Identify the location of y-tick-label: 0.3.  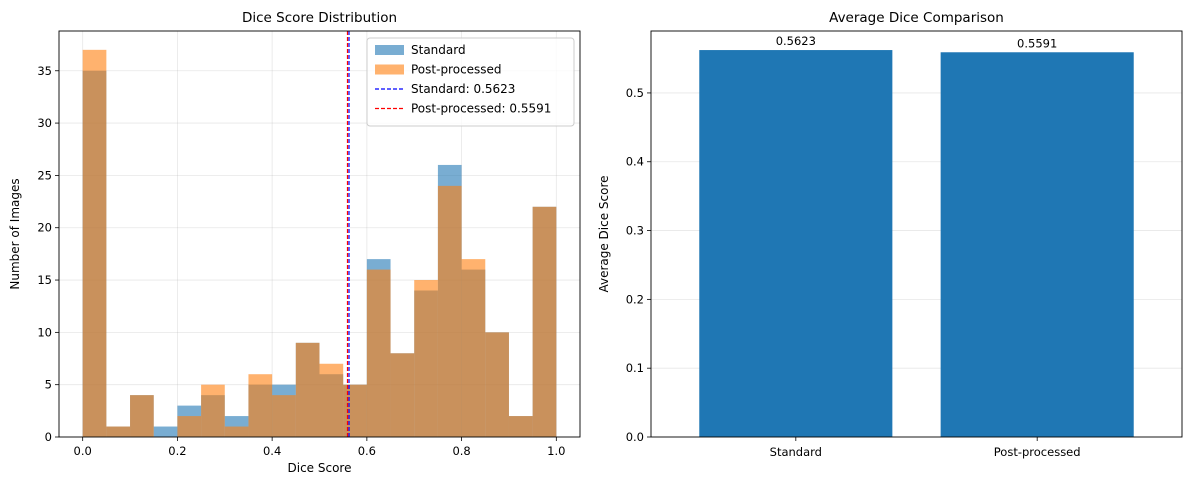
(635, 231).